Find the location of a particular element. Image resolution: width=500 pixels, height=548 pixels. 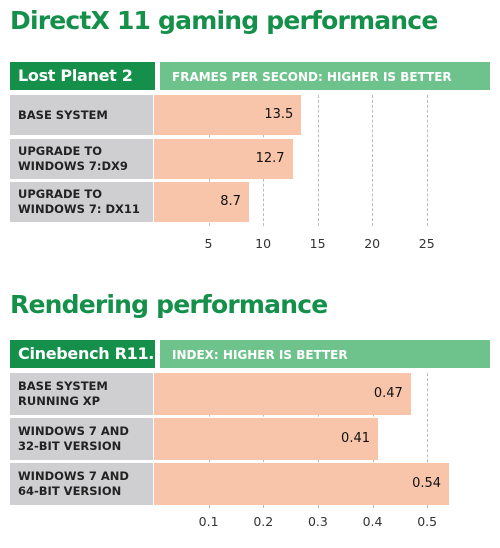

chart-title: Rendering performance is located at coordinates (169, 304).